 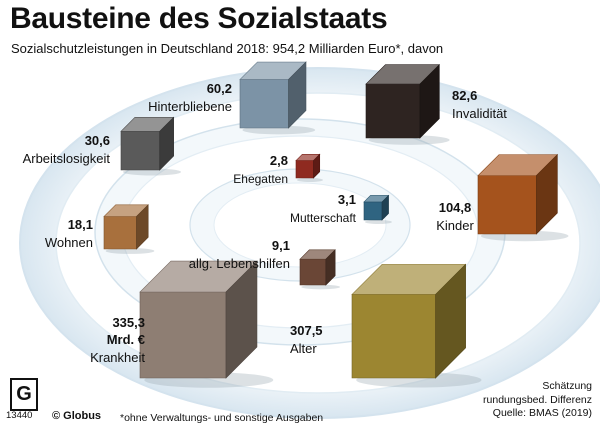 What do you see at coordinates (479, 113) in the screenshot?
I see `category-label: Invalidität` at bounding box center [479, 113].